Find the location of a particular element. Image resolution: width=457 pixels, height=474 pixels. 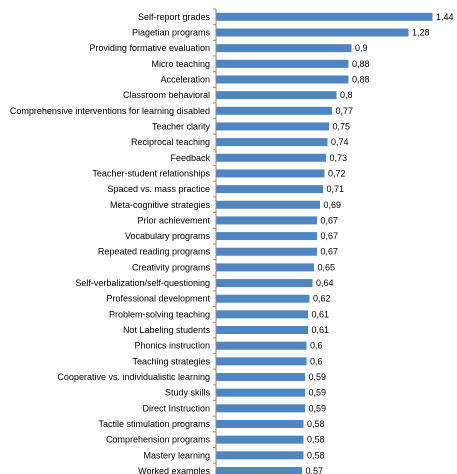

value-label: 0,72 is located at coordinates (337, 173).